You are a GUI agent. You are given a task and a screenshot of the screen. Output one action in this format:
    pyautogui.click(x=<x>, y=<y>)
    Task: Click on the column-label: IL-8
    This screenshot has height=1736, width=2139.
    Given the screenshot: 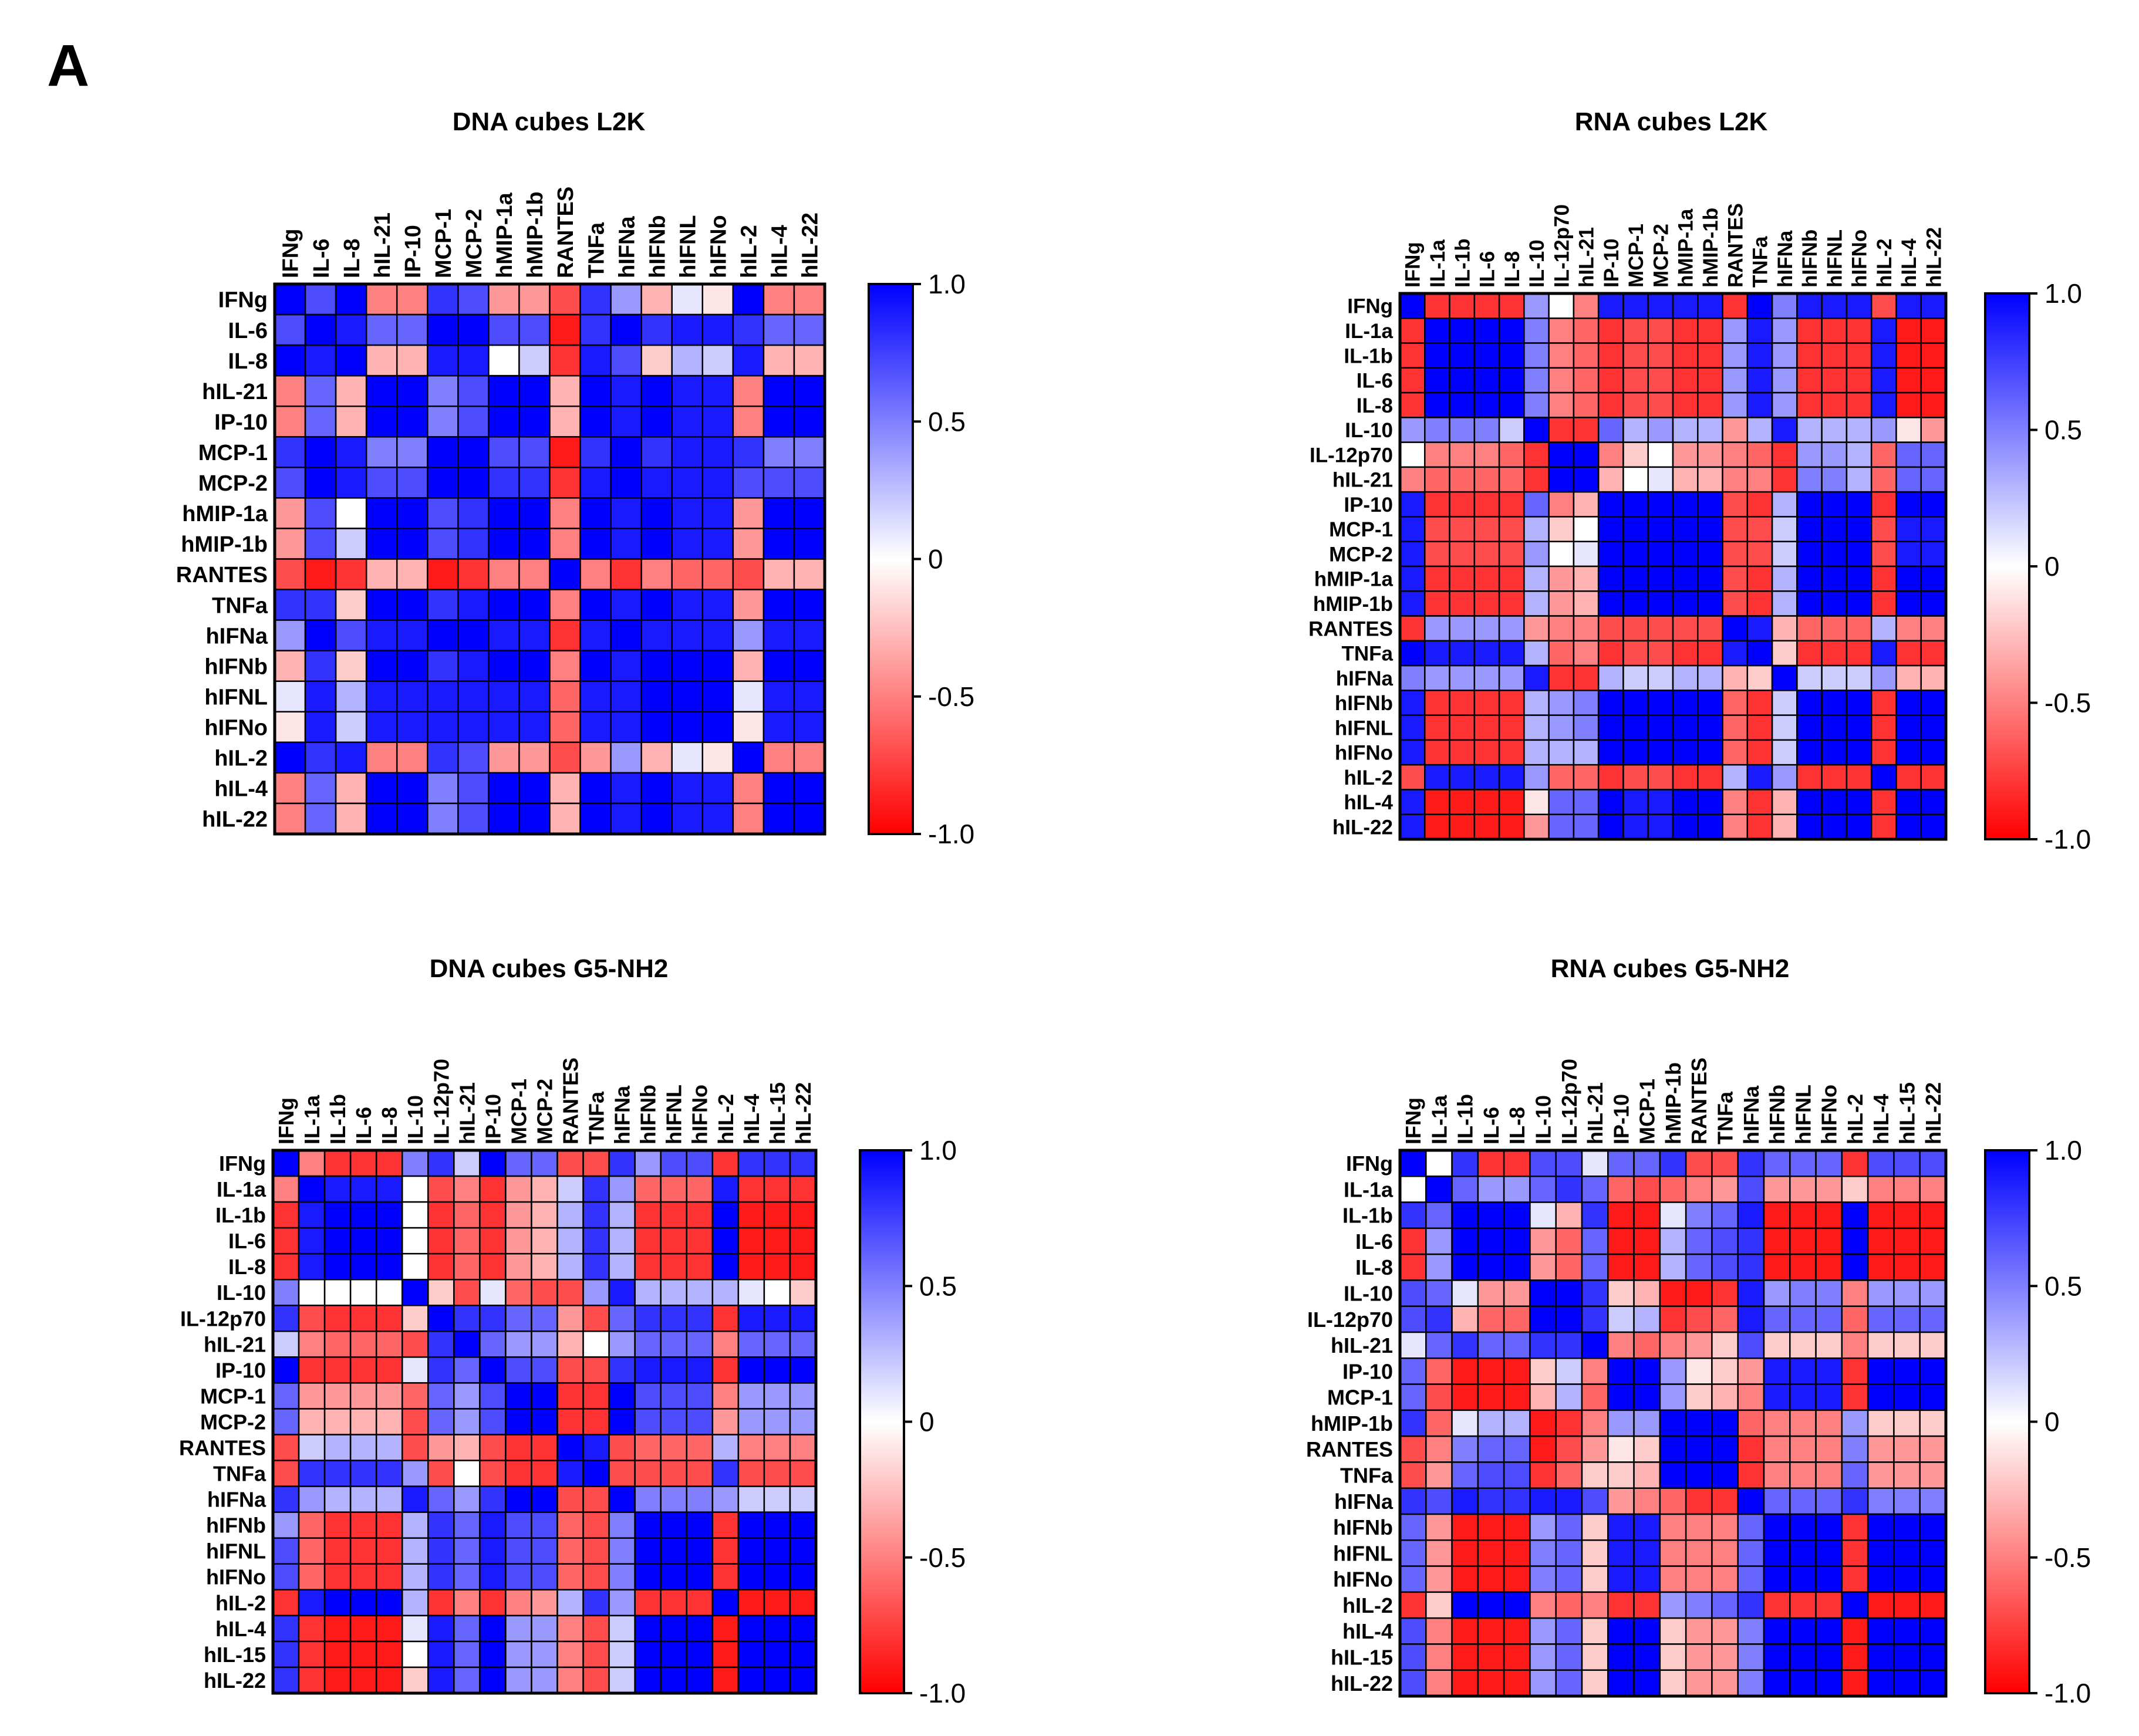 What is the action you would take?
    pyautogui.click(x=1512, y=269)
    